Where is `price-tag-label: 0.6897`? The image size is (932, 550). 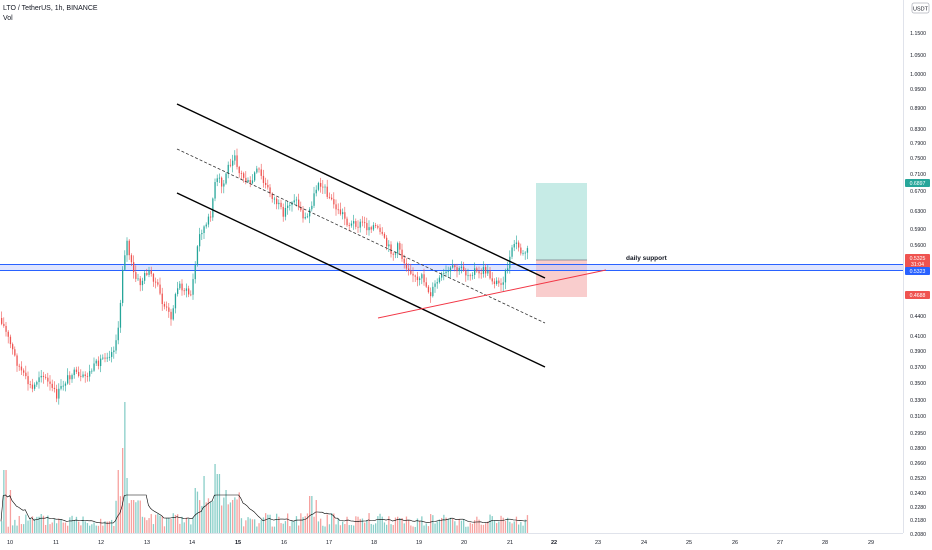 price-tag-label: 0.6897 is located at coordinates (918, 184).